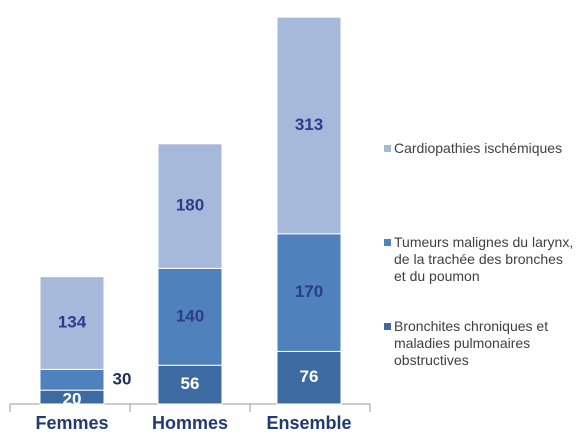  What do you see at coordinates (308, 423) in the screenshot?
I see `x-tick-label: Ensemble` at bounding box center [308, 423].